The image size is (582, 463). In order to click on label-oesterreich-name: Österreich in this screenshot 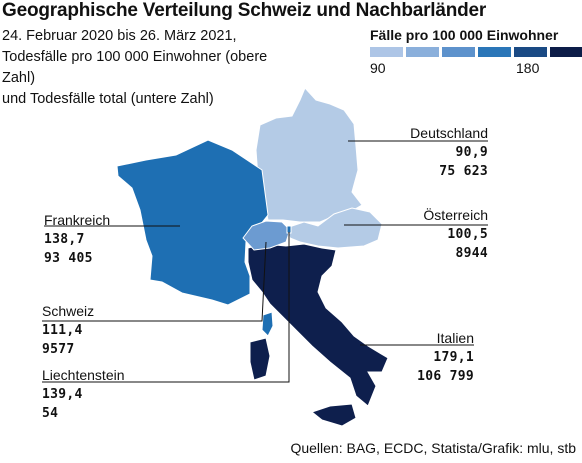, I will do `click(455, 215)`.